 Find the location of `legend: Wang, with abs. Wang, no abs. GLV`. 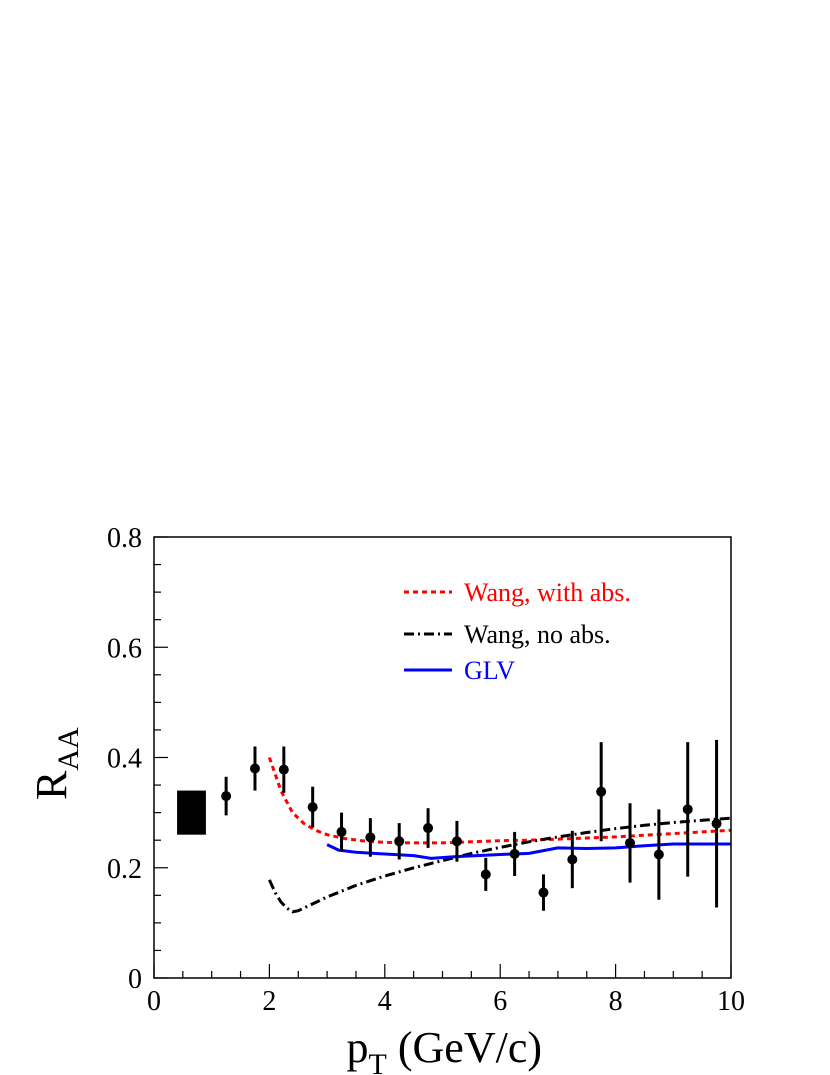

legend: Wang, with abs. Wang, no abs. GLV is located at coordinates (517, 631).